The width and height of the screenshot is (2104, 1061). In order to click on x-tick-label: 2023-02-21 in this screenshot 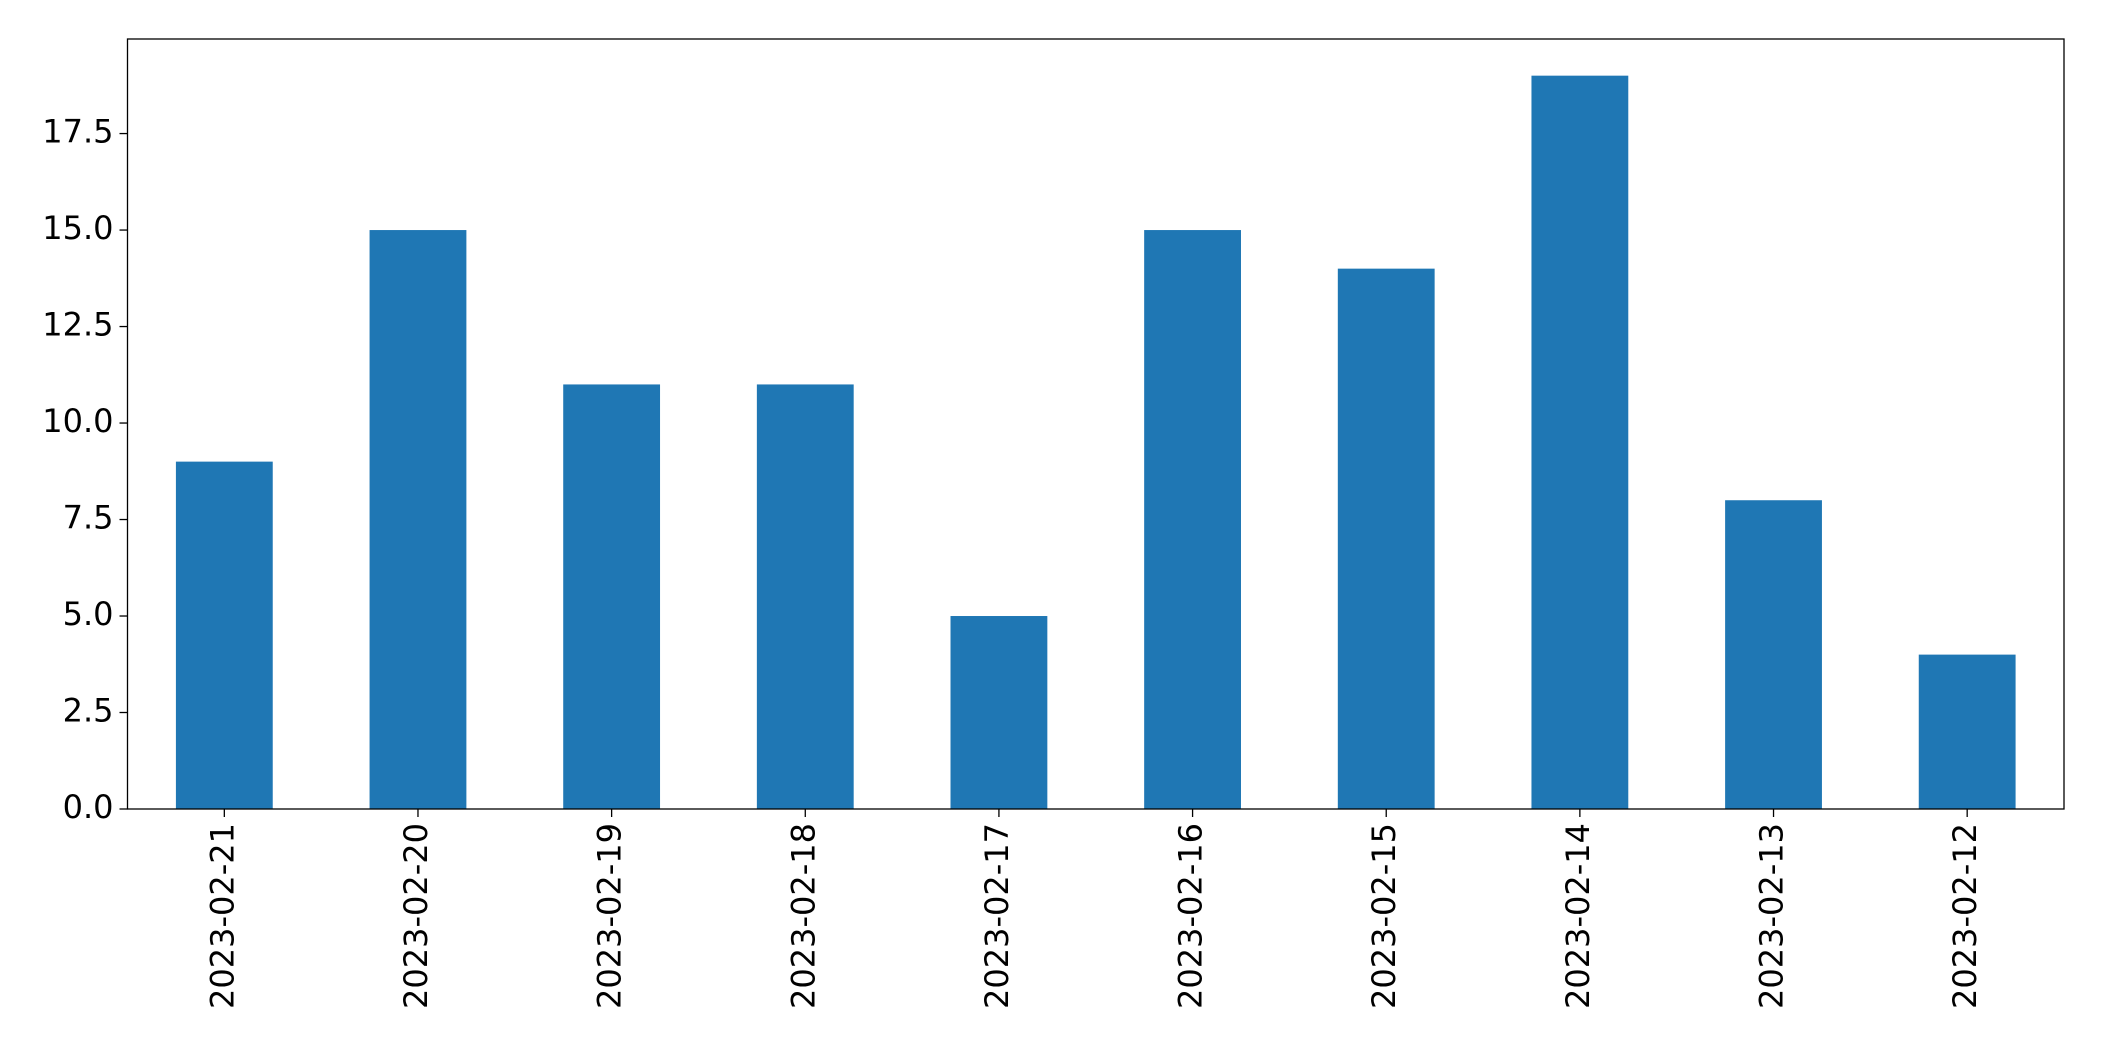, I will do `click(222, 916)`.